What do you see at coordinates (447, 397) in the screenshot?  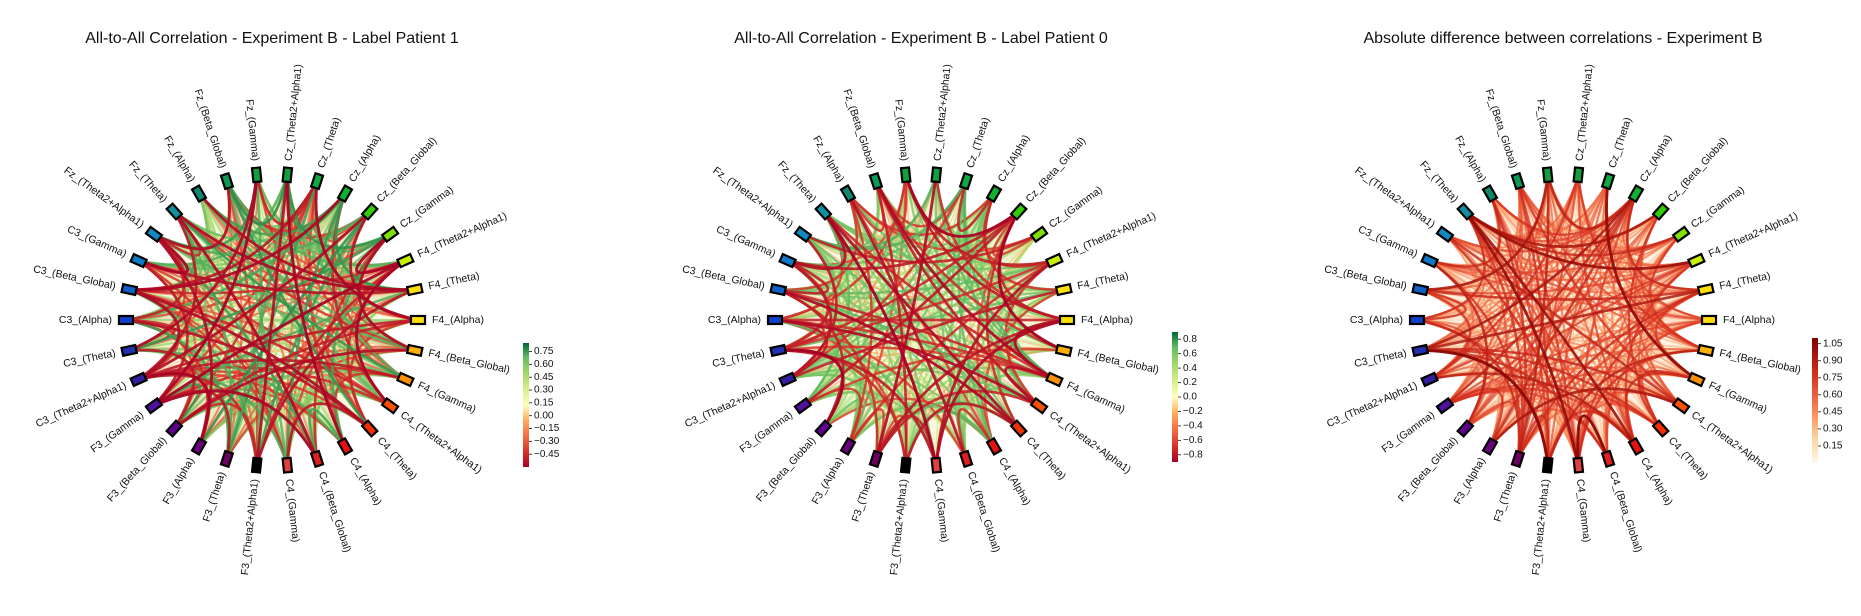 I see `node-label: F4_(Gamma)` at bounding box center [447, 397].